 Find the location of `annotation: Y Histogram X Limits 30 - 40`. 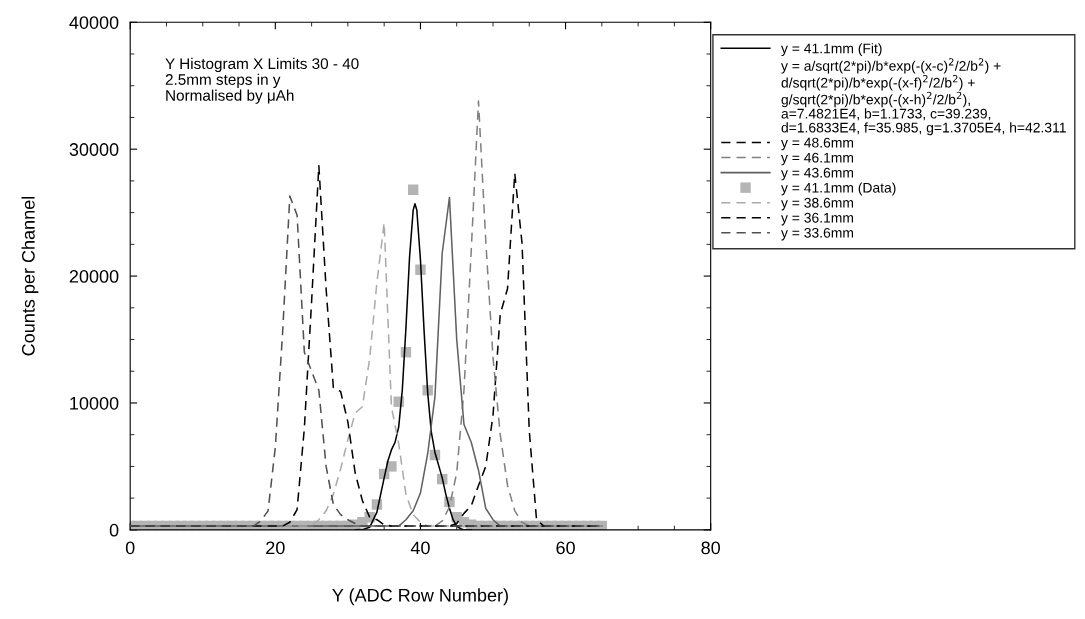

annotation: Y Histogram X Limits 30 - 40 is located at coordinates (262, 65).